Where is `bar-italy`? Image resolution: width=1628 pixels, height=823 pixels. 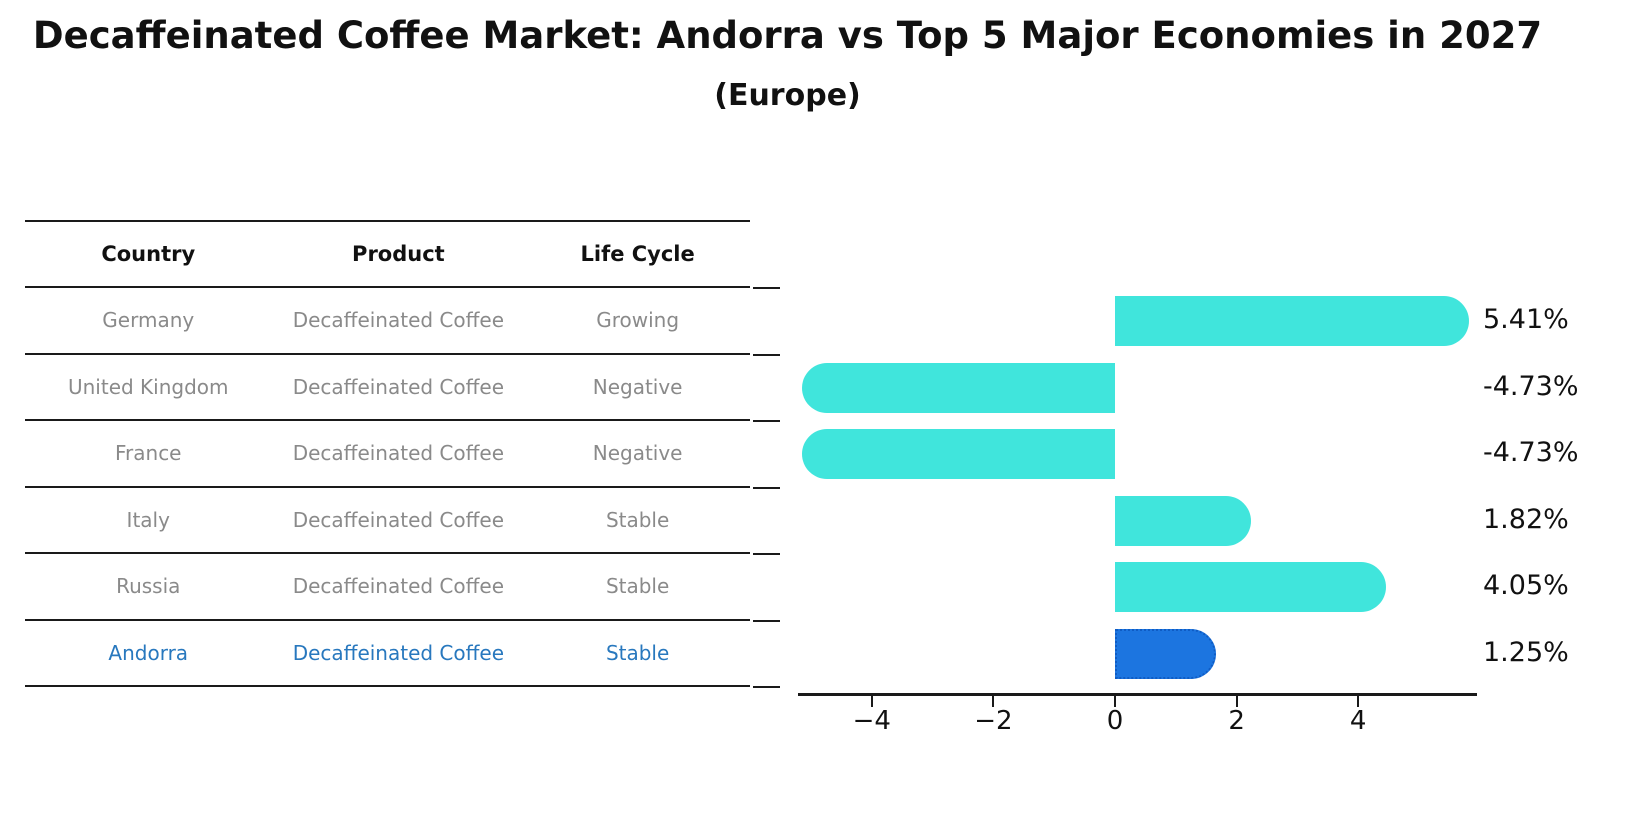
bar-italy is located at coordinates (1183, 520).